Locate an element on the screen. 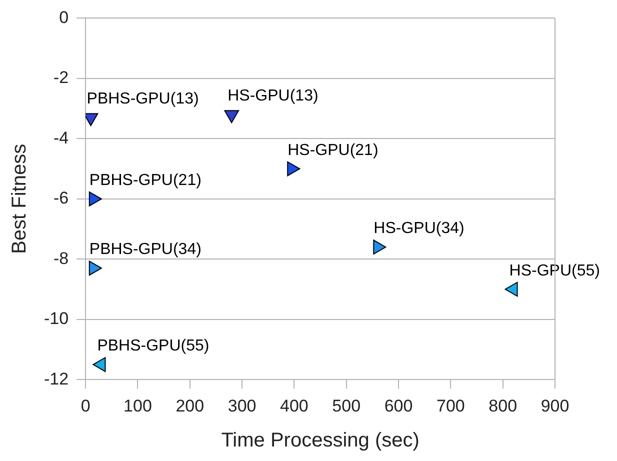  x-tick-label: 800 is located at coordinates (503, 406).